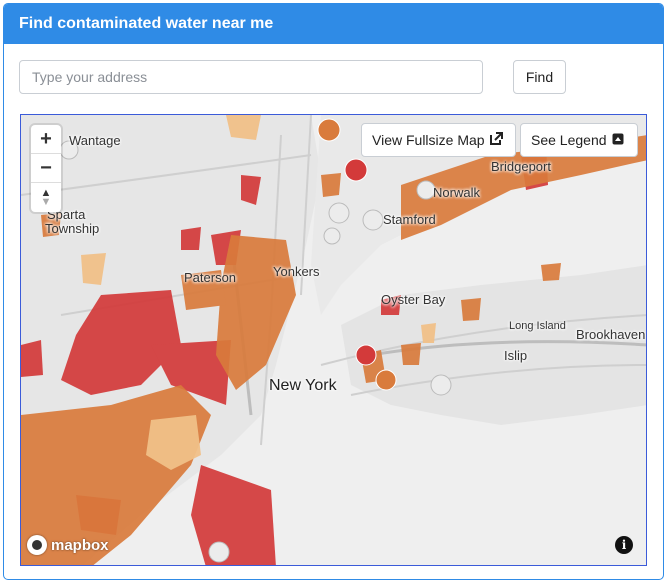  I want to click on legend-label: See Legend, so click(569, 140).